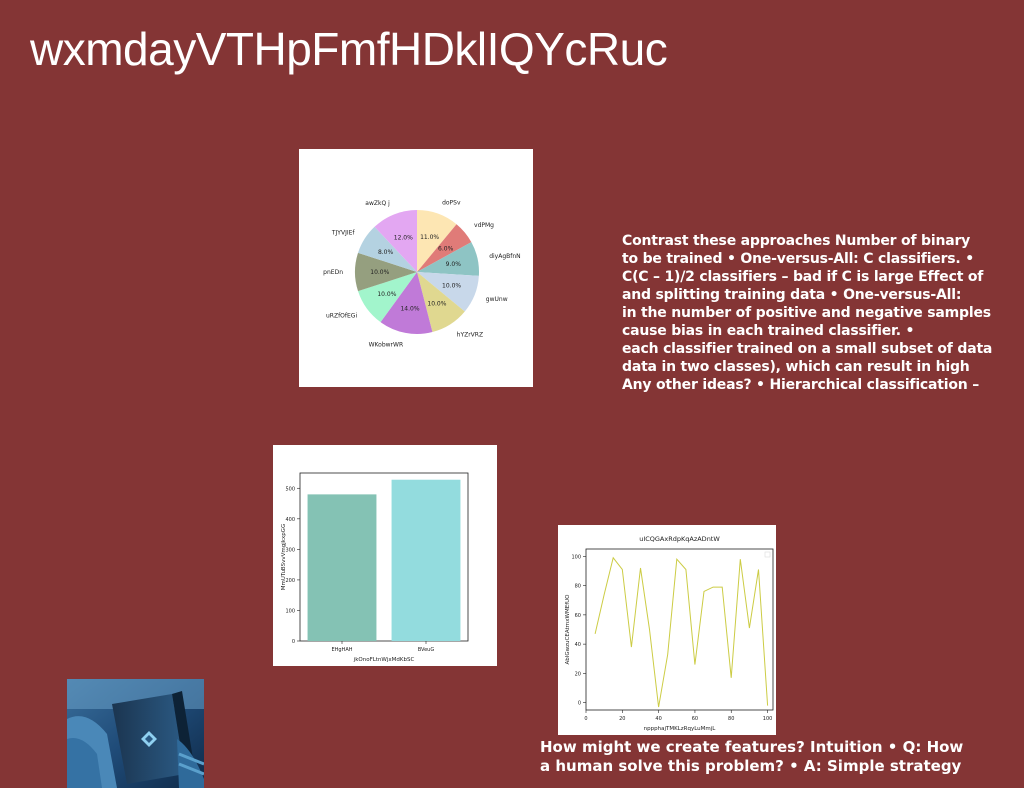 This screenshot has width=1024, height=788. Describe the element at coordinates (290, 489) in the screenshot. I see `y-tick-label: 500` at that location.